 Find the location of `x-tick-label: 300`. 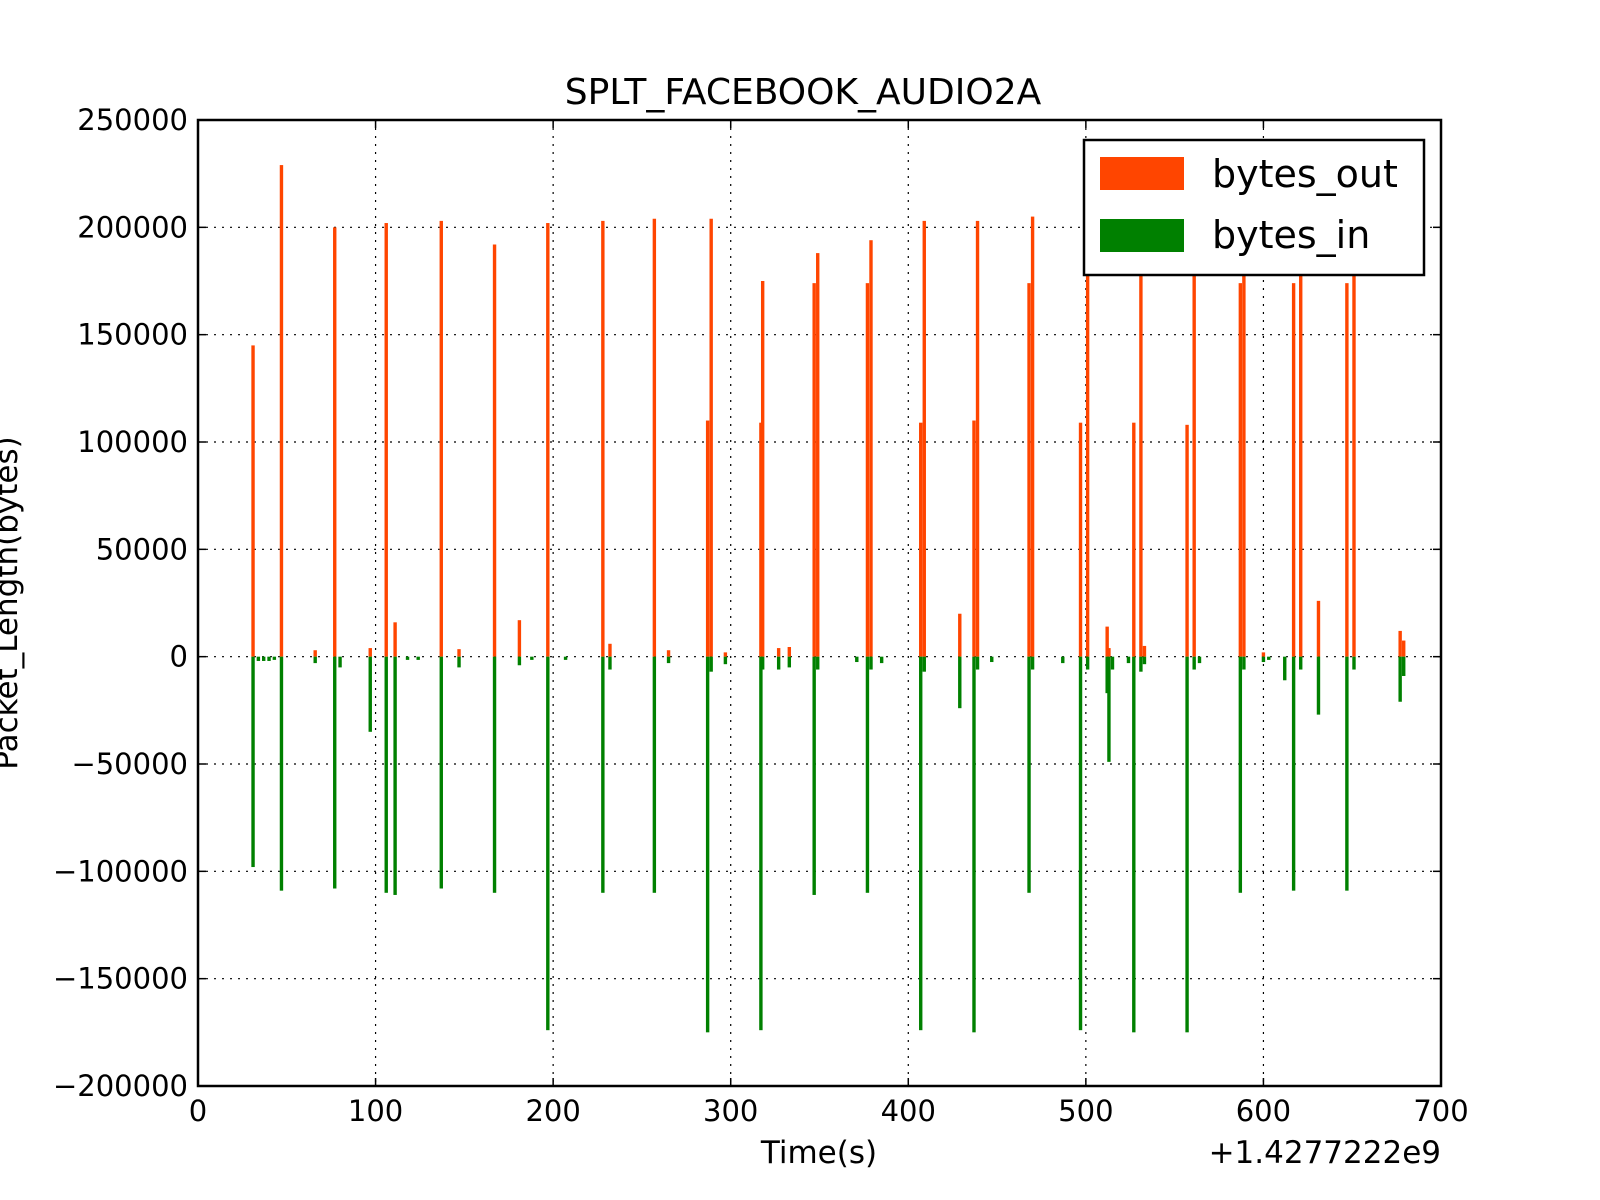

x-tick-label: 300 is located at coordinates (730, 1111).